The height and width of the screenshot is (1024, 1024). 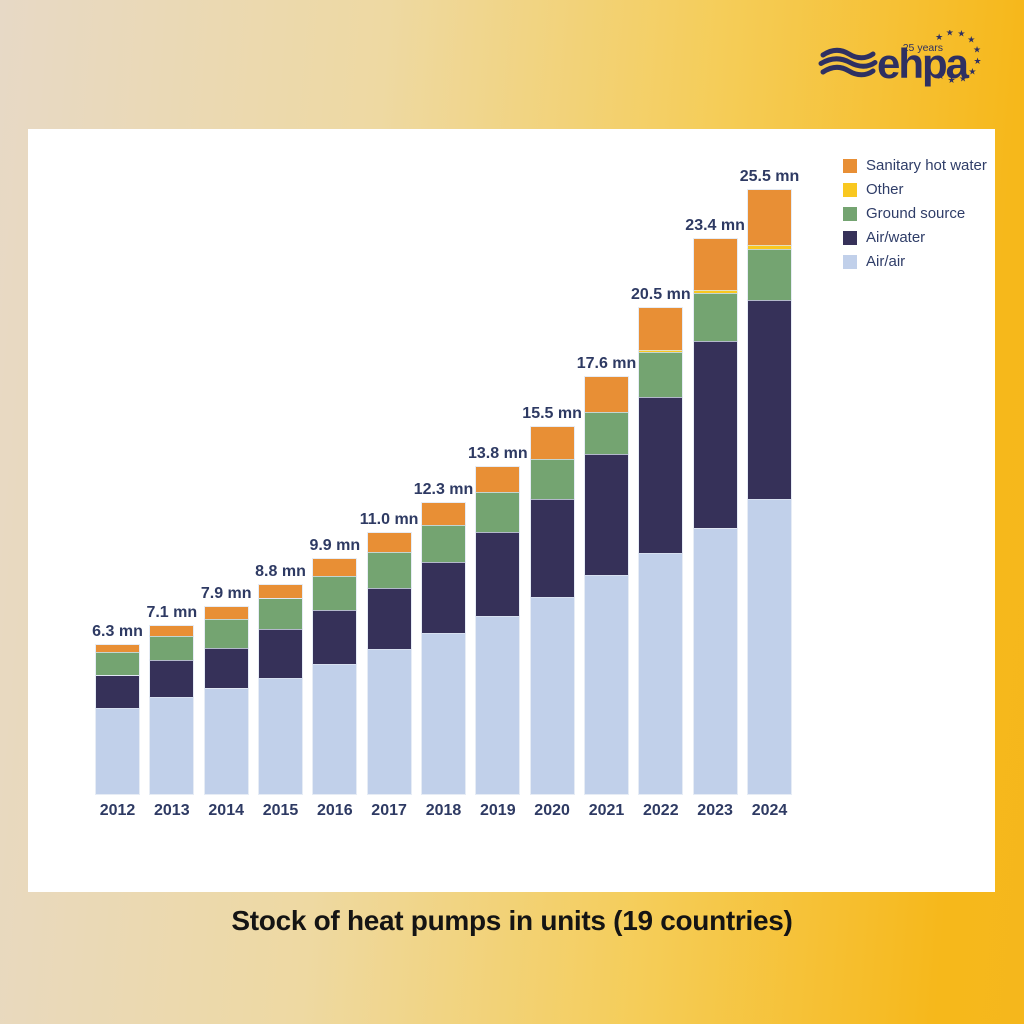 I want to click on year-label-2016: 2016, so click(x=335, y=810).